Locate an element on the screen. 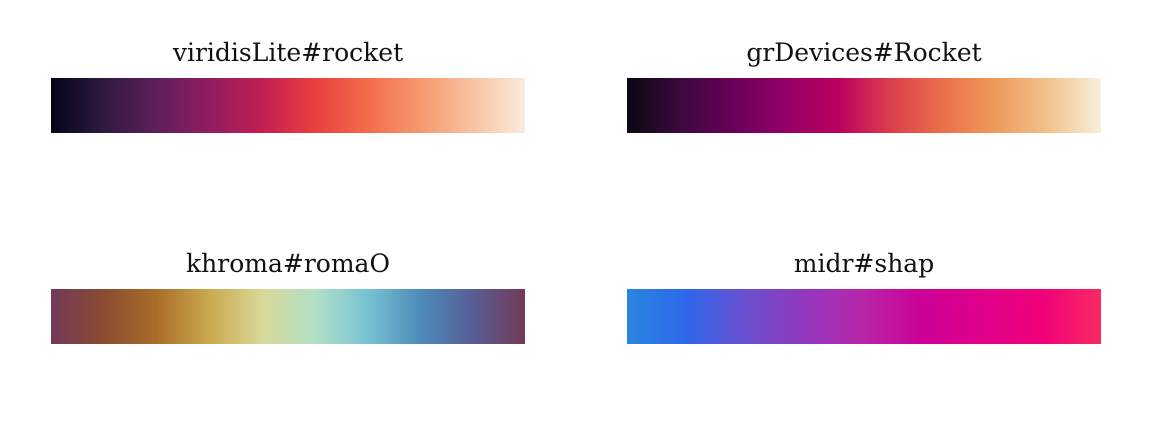 This screenshot has height=422, width=1152. palette-title: khroma#romaO is located at coordinates (288, 263).